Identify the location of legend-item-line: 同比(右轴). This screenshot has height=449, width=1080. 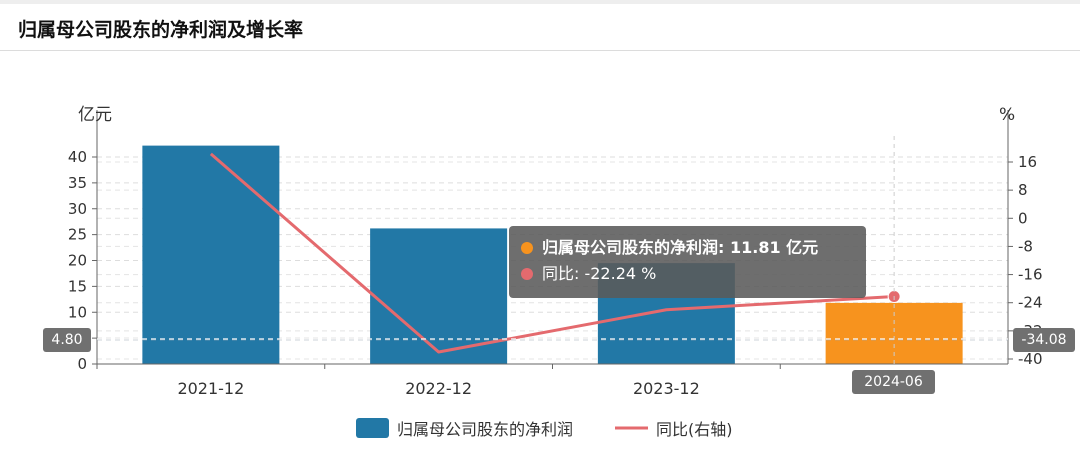
(674, 429).